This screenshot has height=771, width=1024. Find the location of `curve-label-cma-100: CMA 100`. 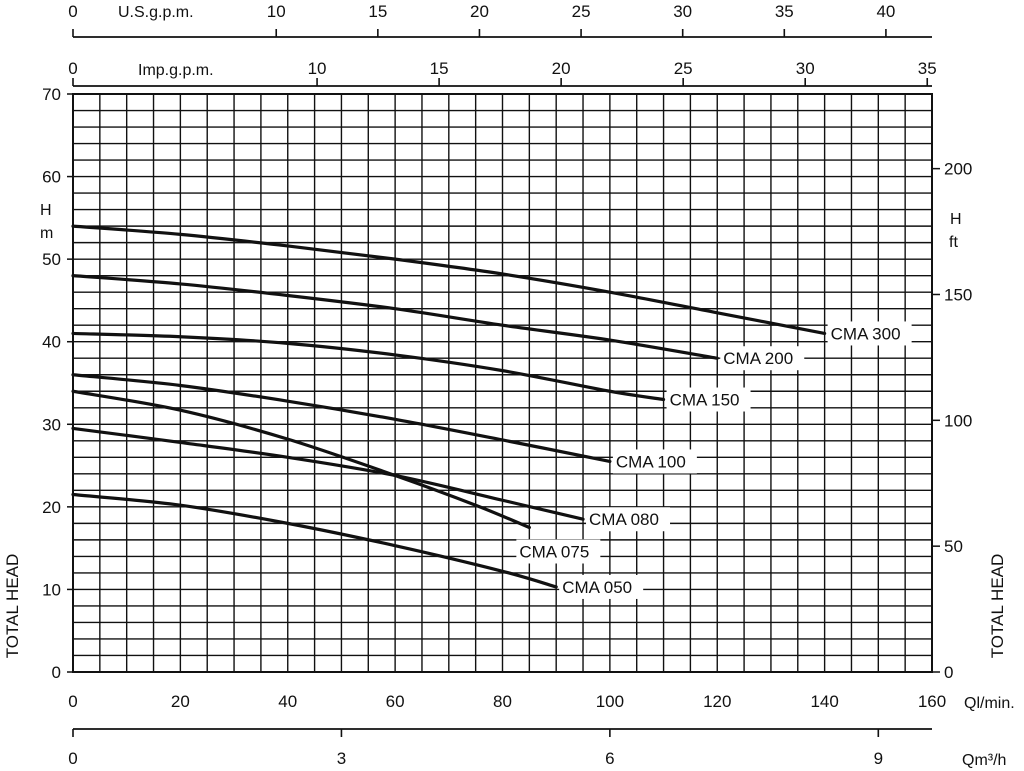

curve-label-cma-100: CMA 100 is located at coordinates (651, 461).